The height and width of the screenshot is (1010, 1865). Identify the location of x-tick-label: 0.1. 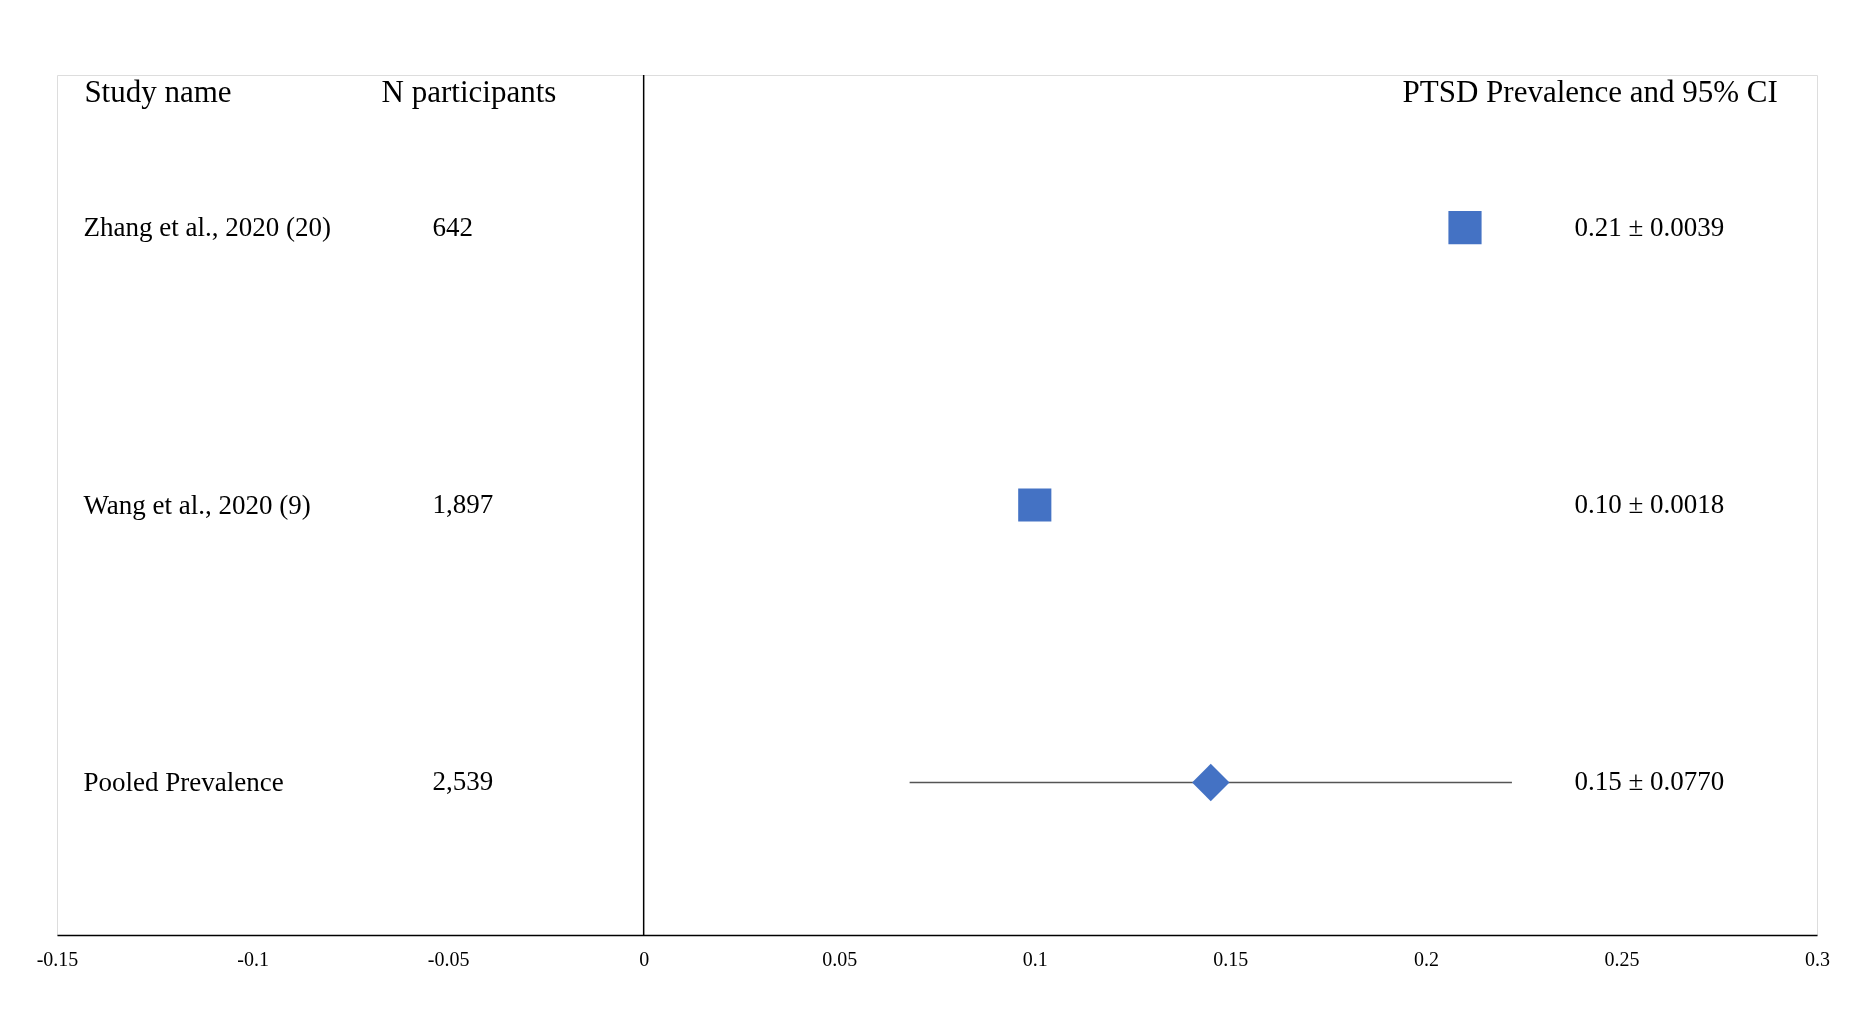
(1035, 958).